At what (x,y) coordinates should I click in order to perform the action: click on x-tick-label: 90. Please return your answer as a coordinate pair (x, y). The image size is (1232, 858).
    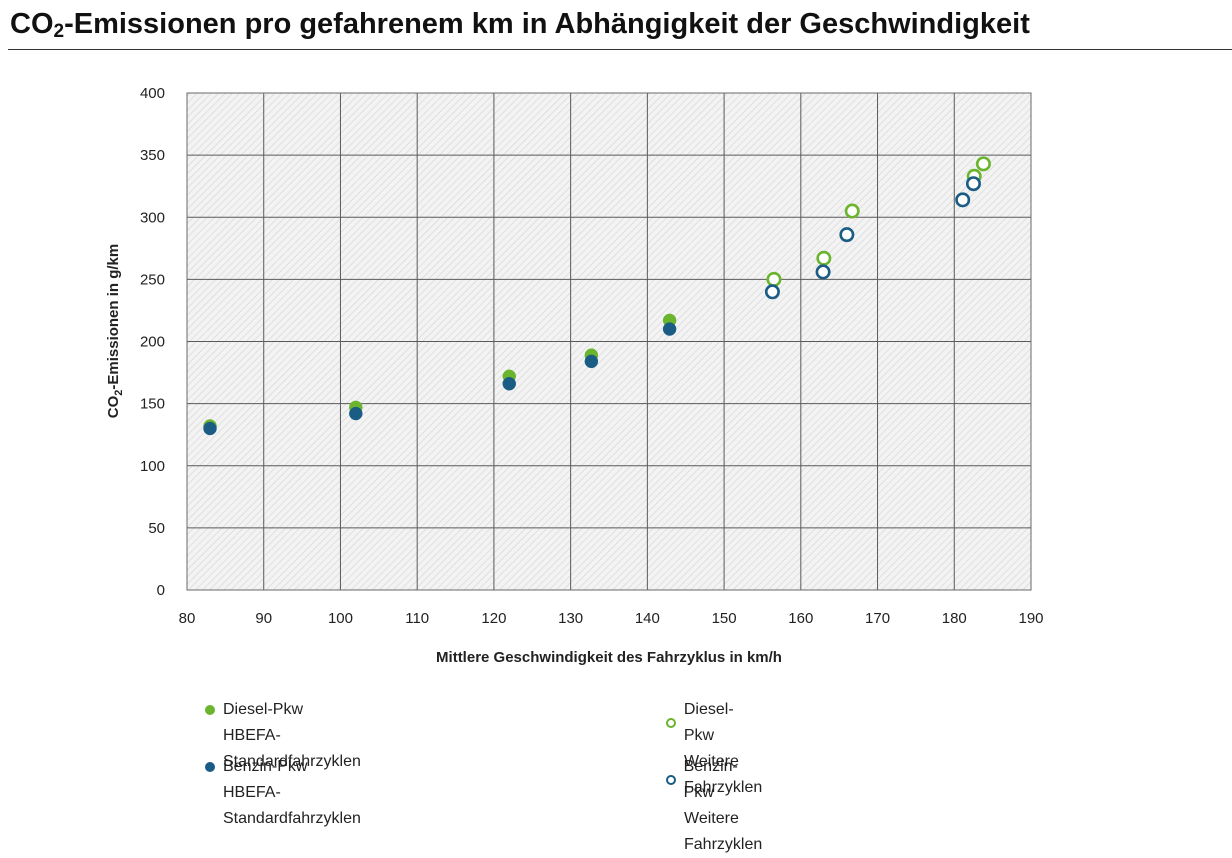
    Looking at the image, I should click on (263, 618).